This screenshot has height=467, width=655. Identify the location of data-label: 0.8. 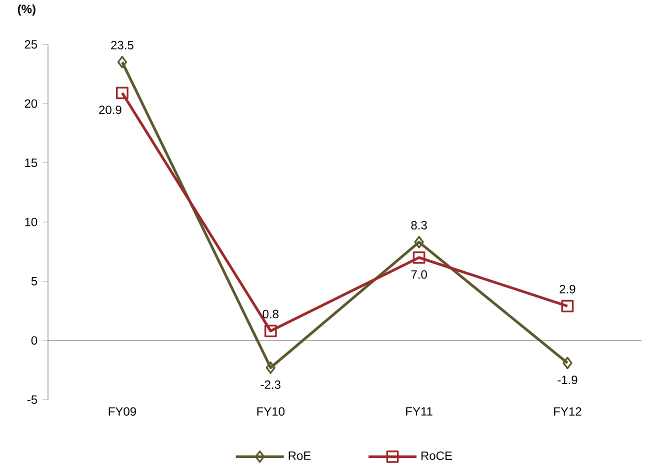
(270, 314).